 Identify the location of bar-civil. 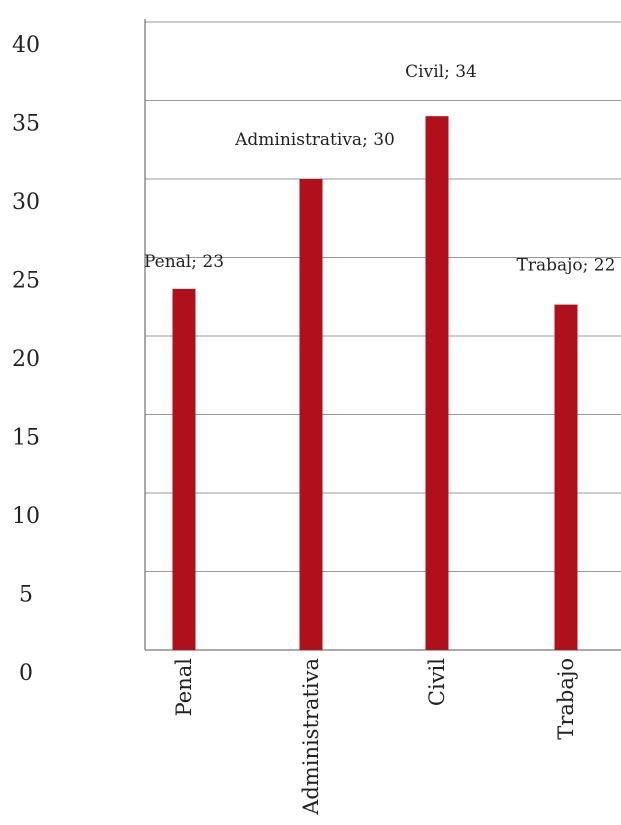
(437, 383).